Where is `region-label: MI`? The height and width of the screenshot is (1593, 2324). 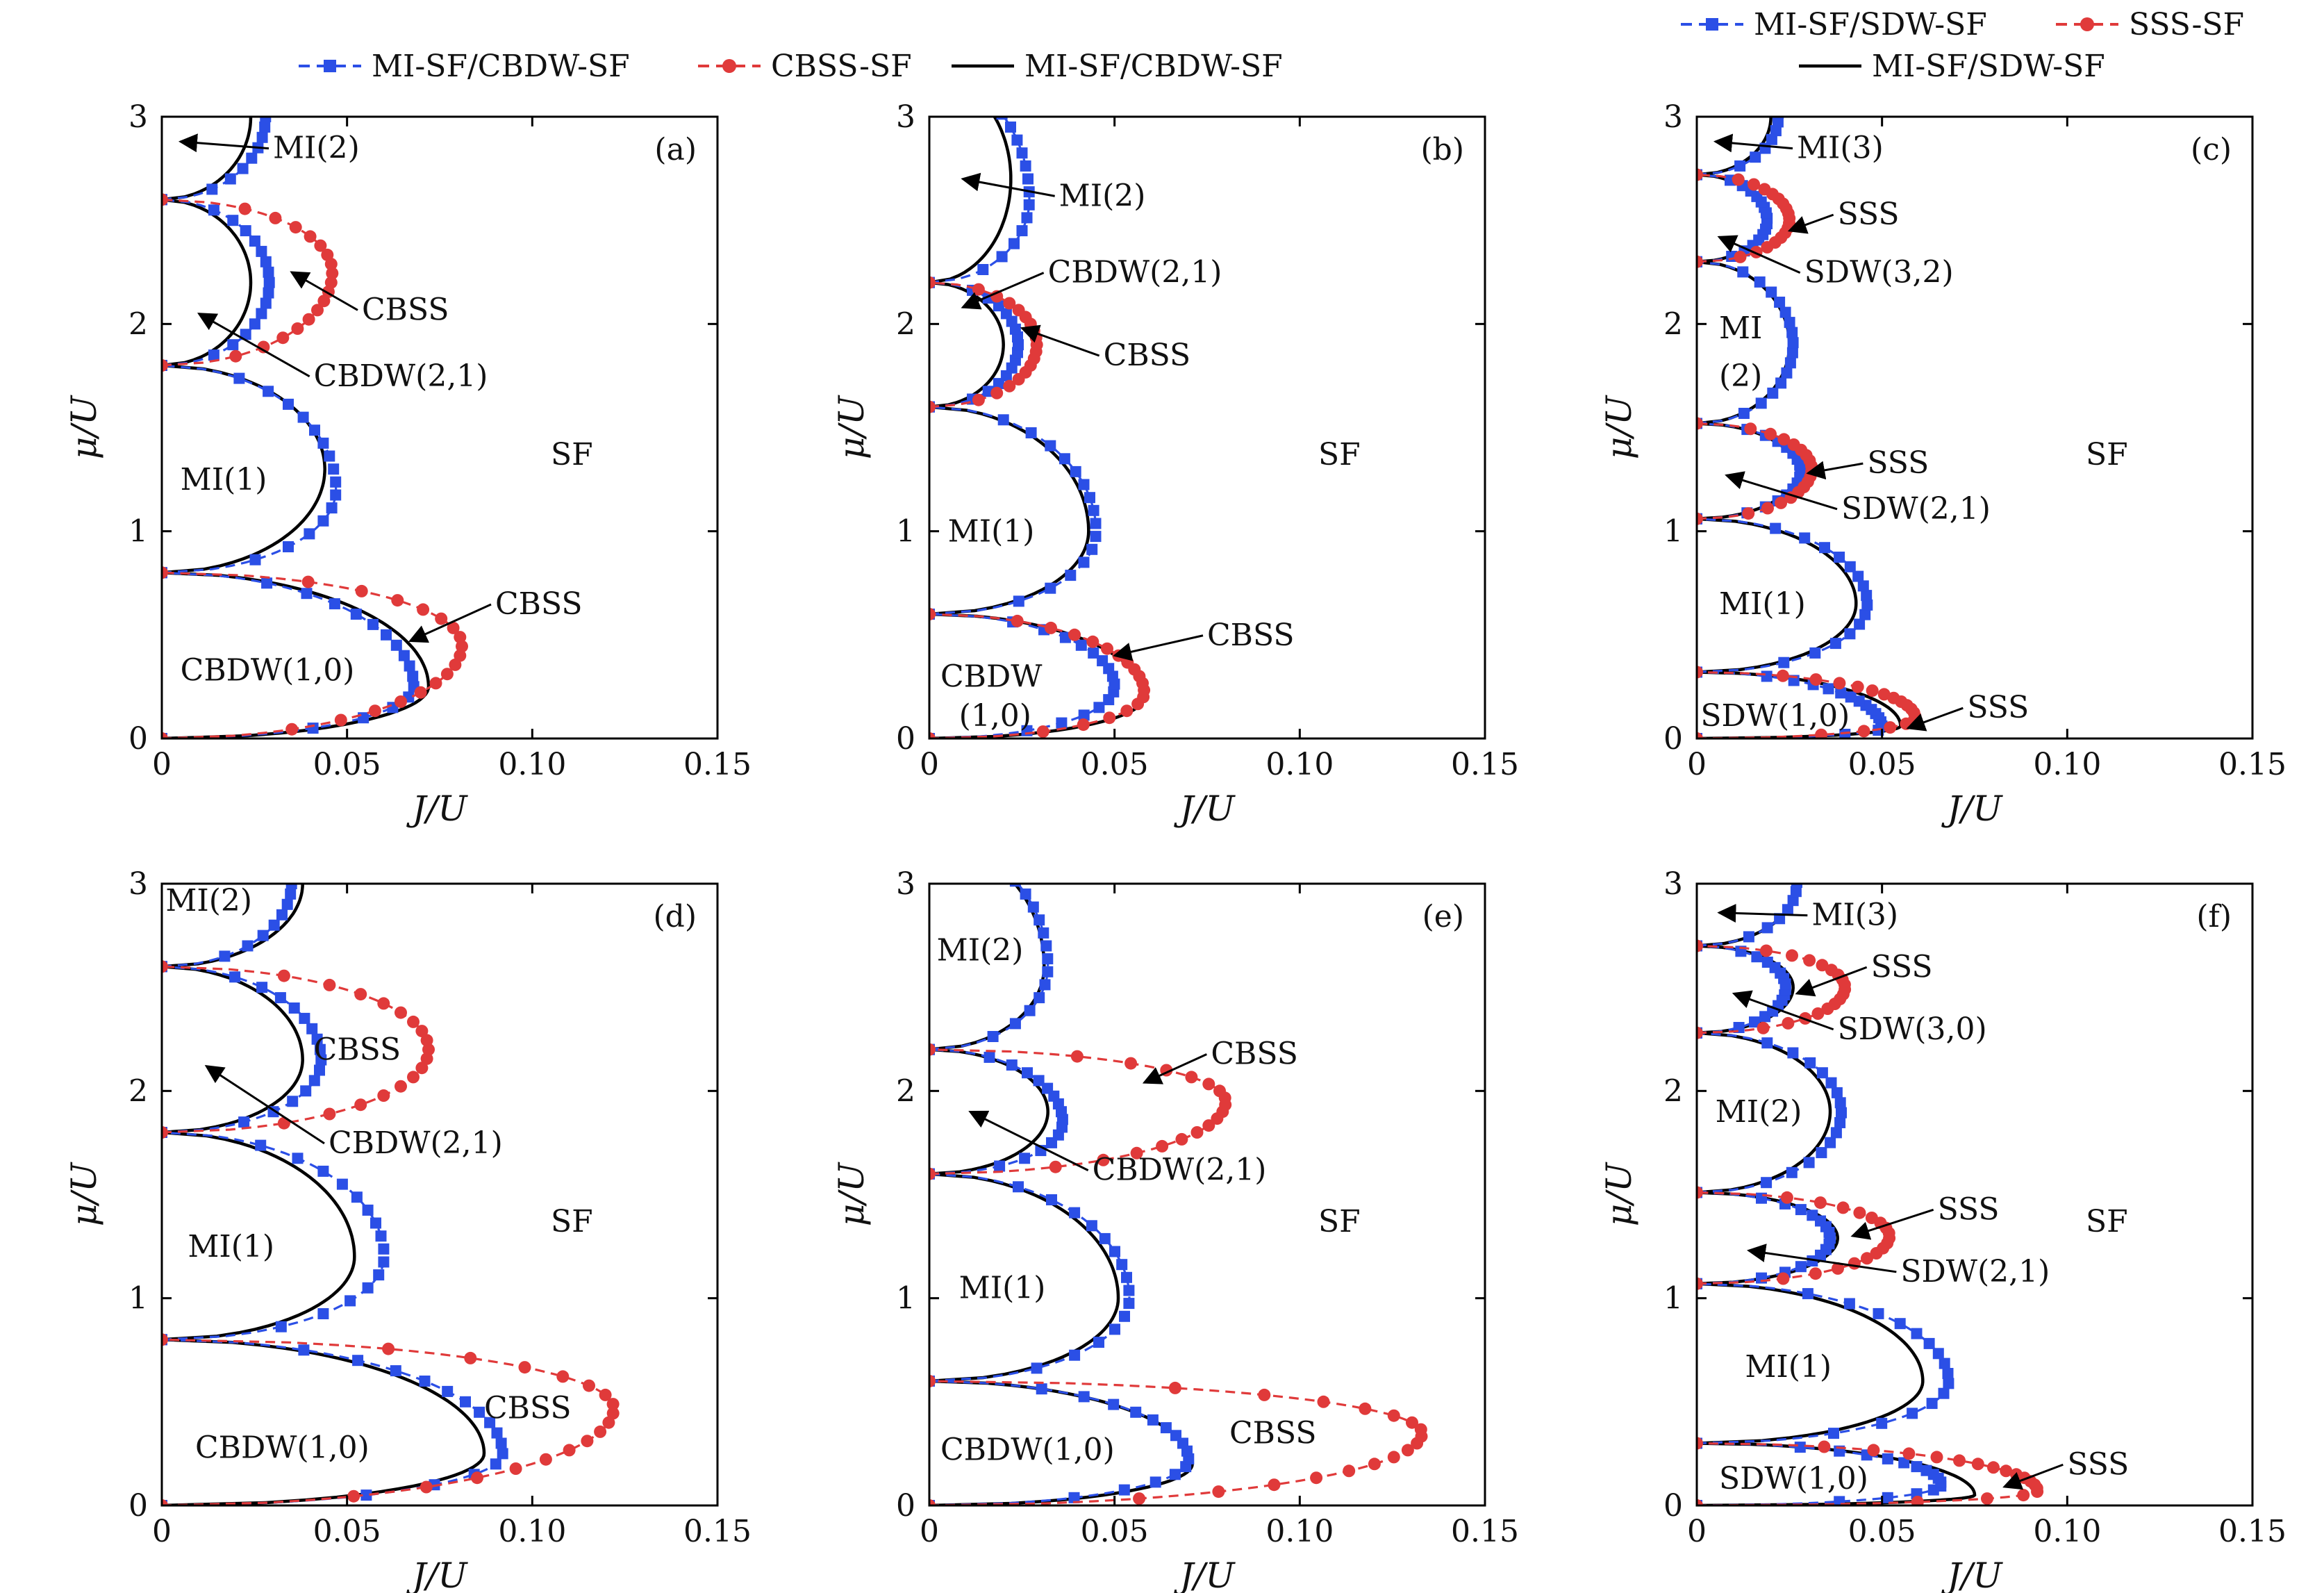 region-label: MI is located at coordinates (1740, 328).